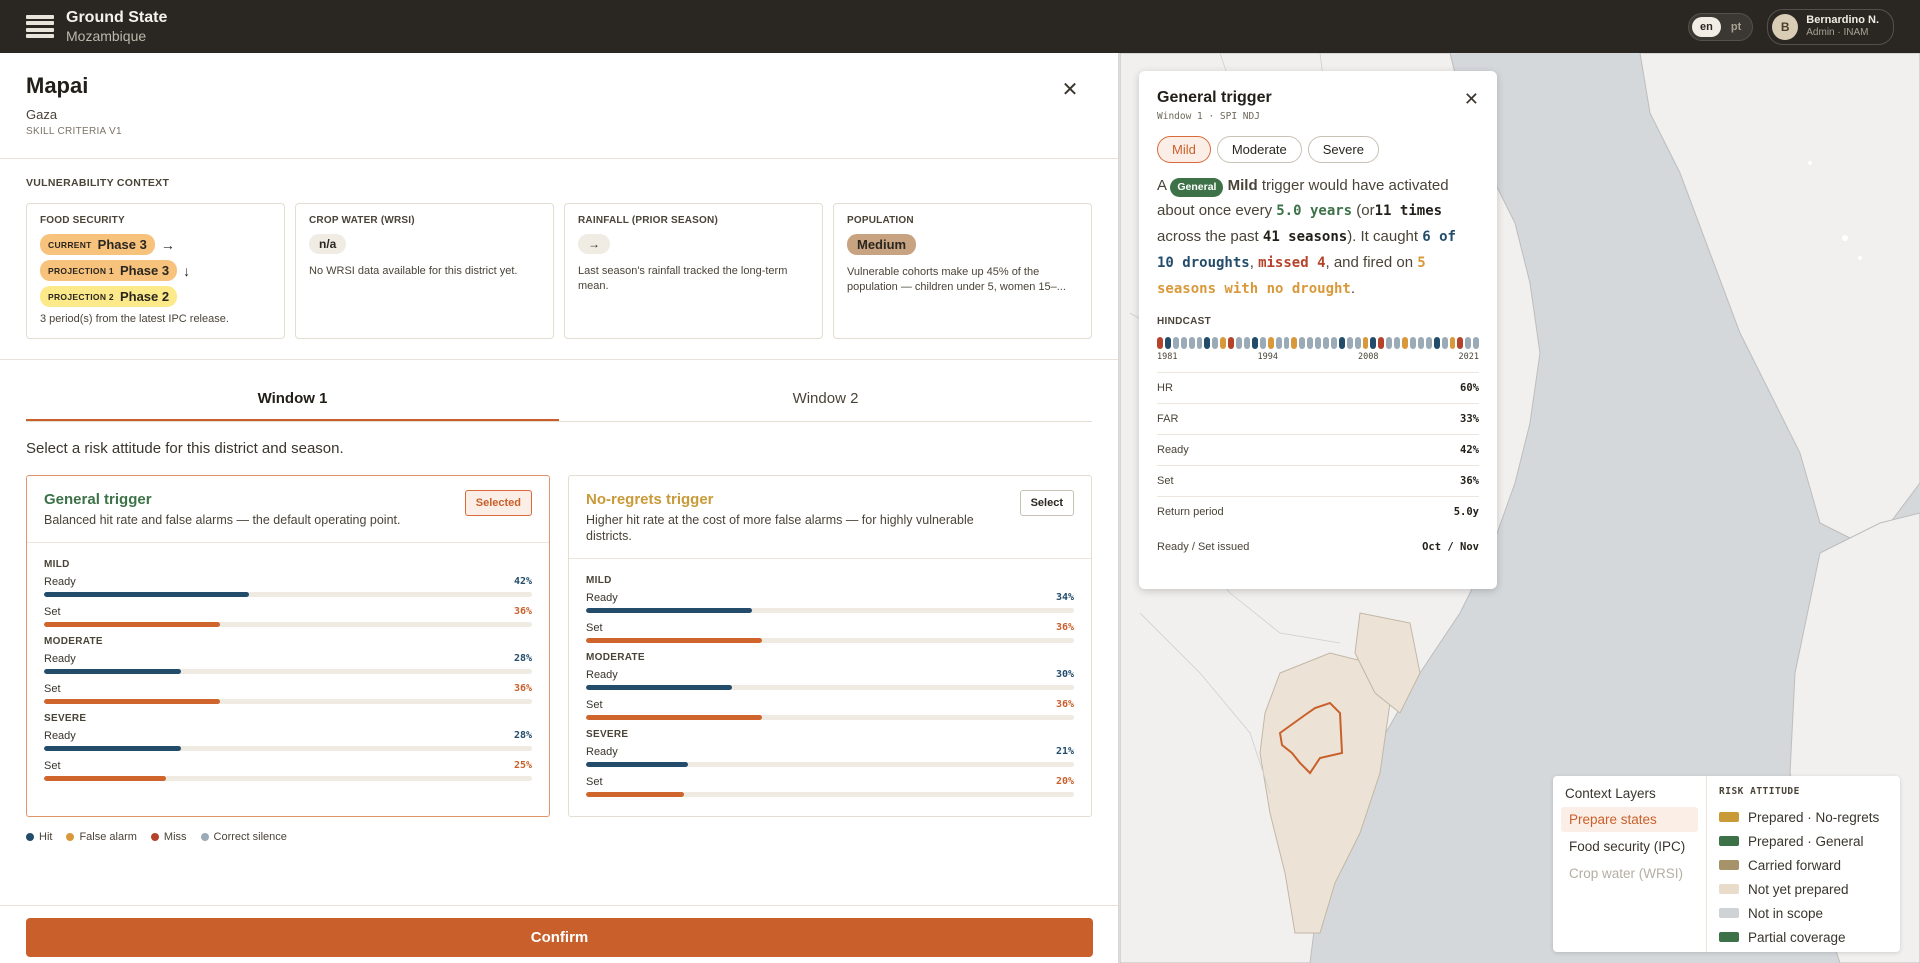 This screenshot has width=1920, height=963. Describe the element at coordinates (1184, 321) in the screenshot. I see `hindcast-label: HINDCAST` at that location.